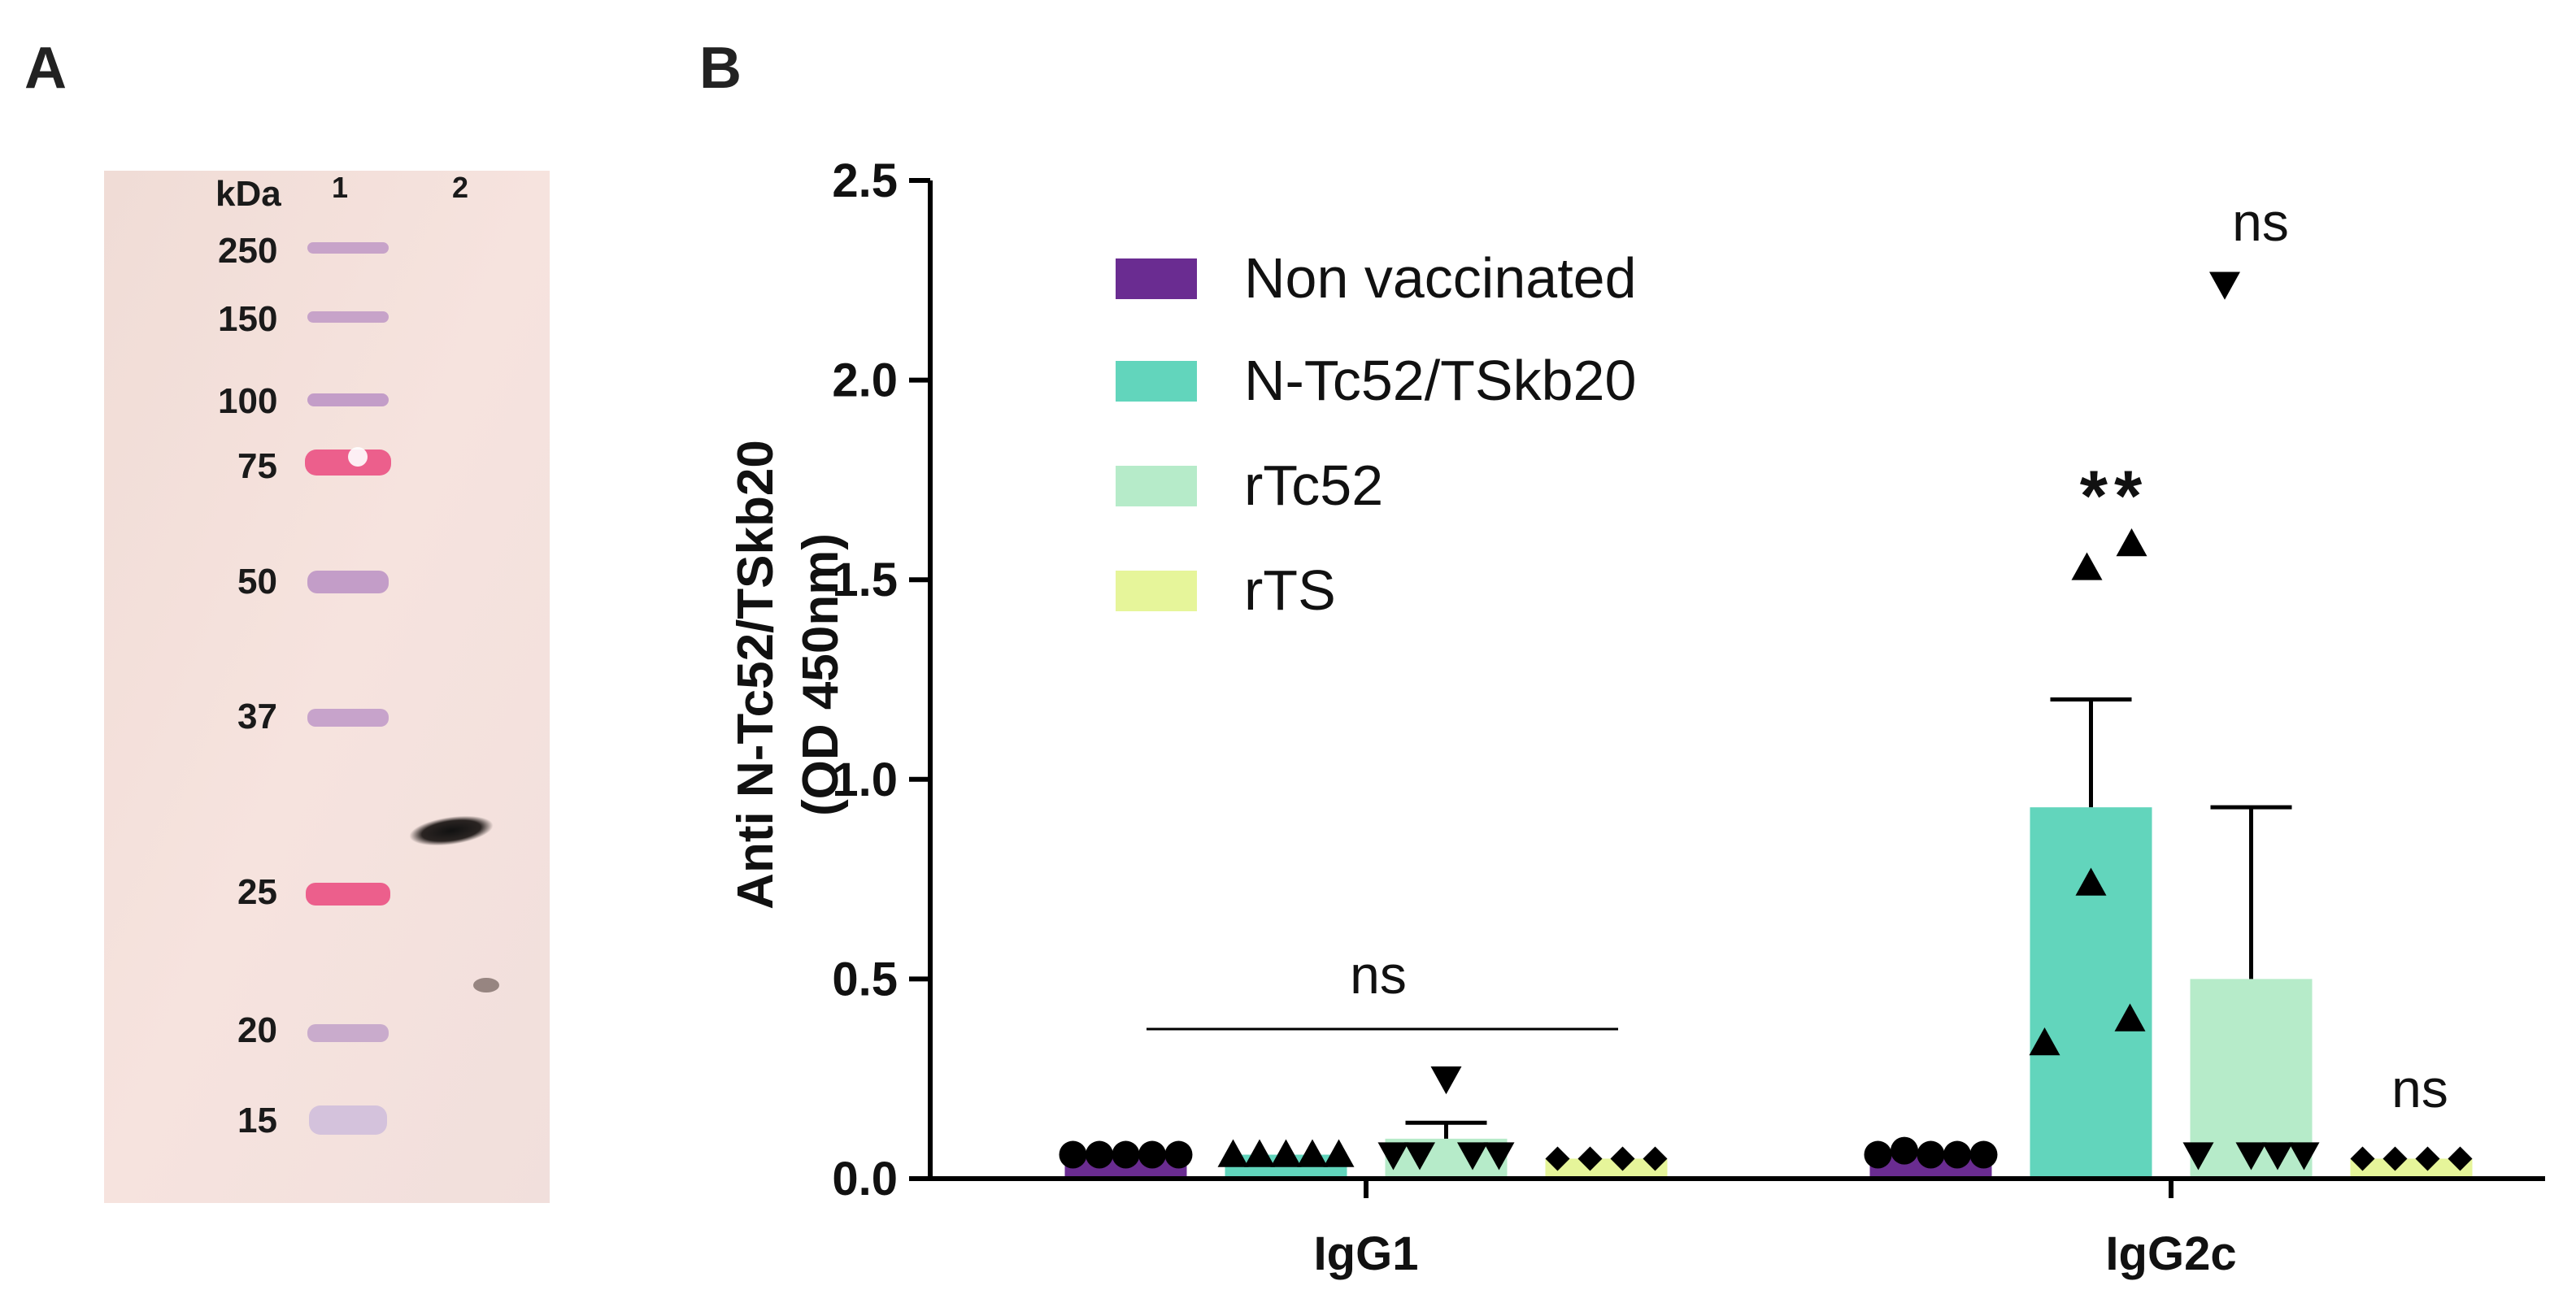 The image size is (2576, 1316). I want to click on error-bars-layer, so click(1849, 918).